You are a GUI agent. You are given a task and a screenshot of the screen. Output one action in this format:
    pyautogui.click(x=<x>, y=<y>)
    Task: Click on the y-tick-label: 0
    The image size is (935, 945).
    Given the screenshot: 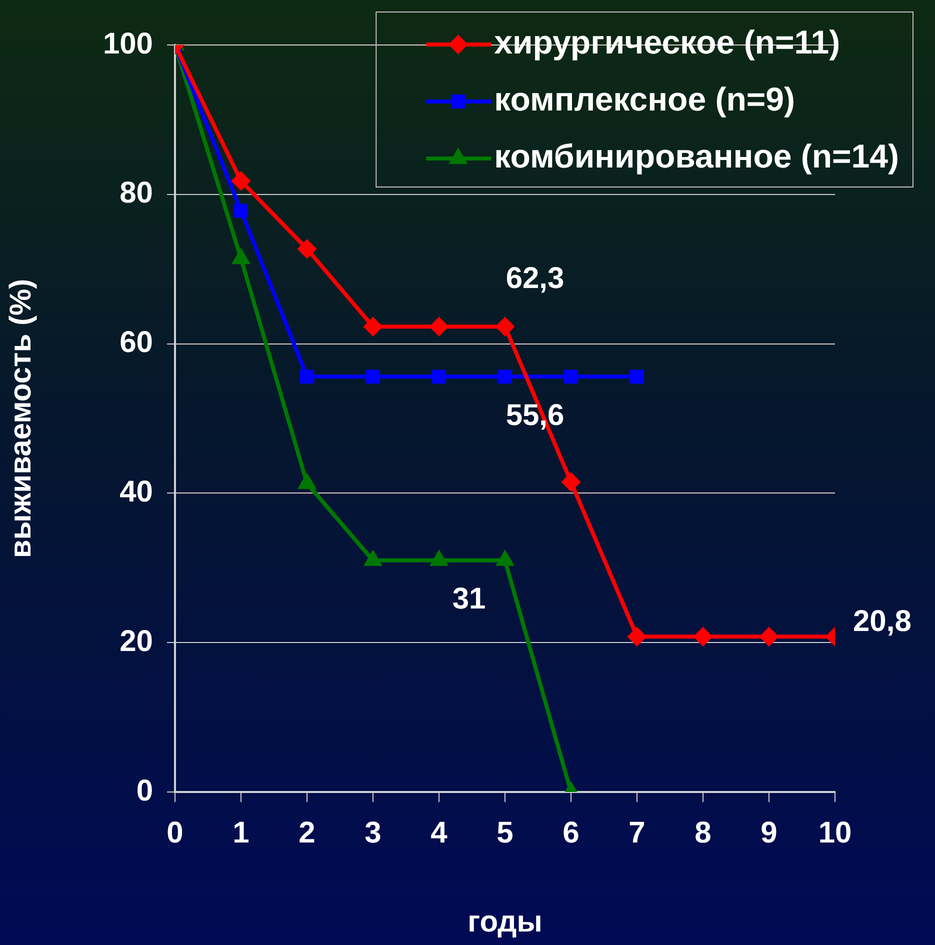 What is the action you would take?
    pyautogui.click(x=144, y=791)
    